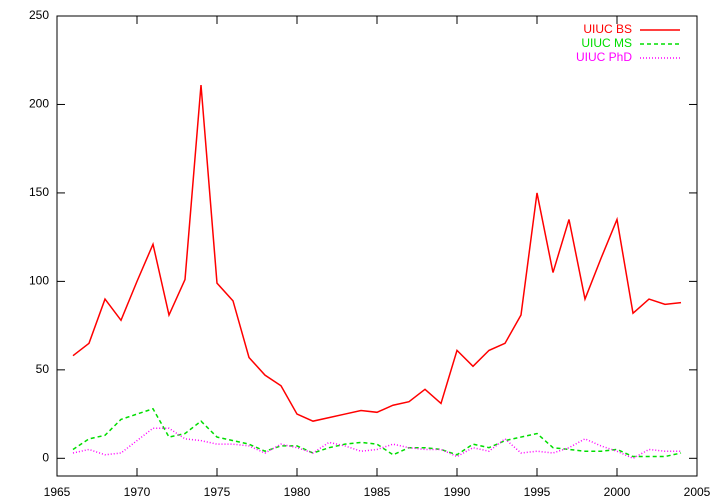 The height and width of the screenshot is (504, 720). Describe the element at coordinates (39, 281) in the screenshot. I see `y-tick-label: 100` at that location.